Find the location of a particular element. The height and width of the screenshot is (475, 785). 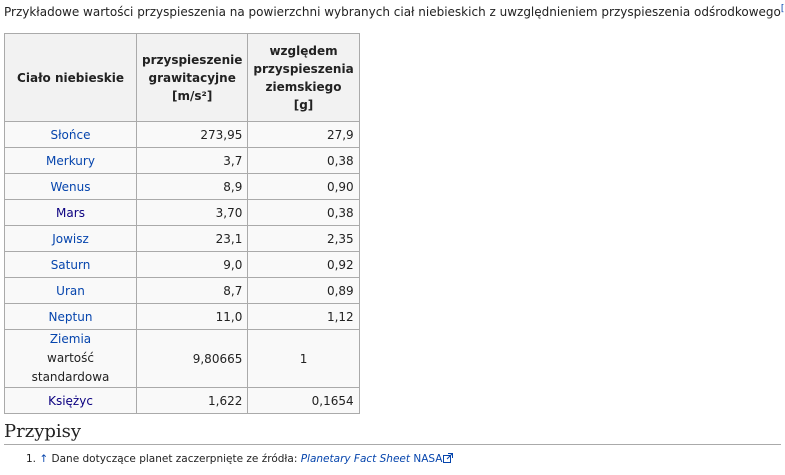

body-link: Wenus is located at coordinates (70, 186).